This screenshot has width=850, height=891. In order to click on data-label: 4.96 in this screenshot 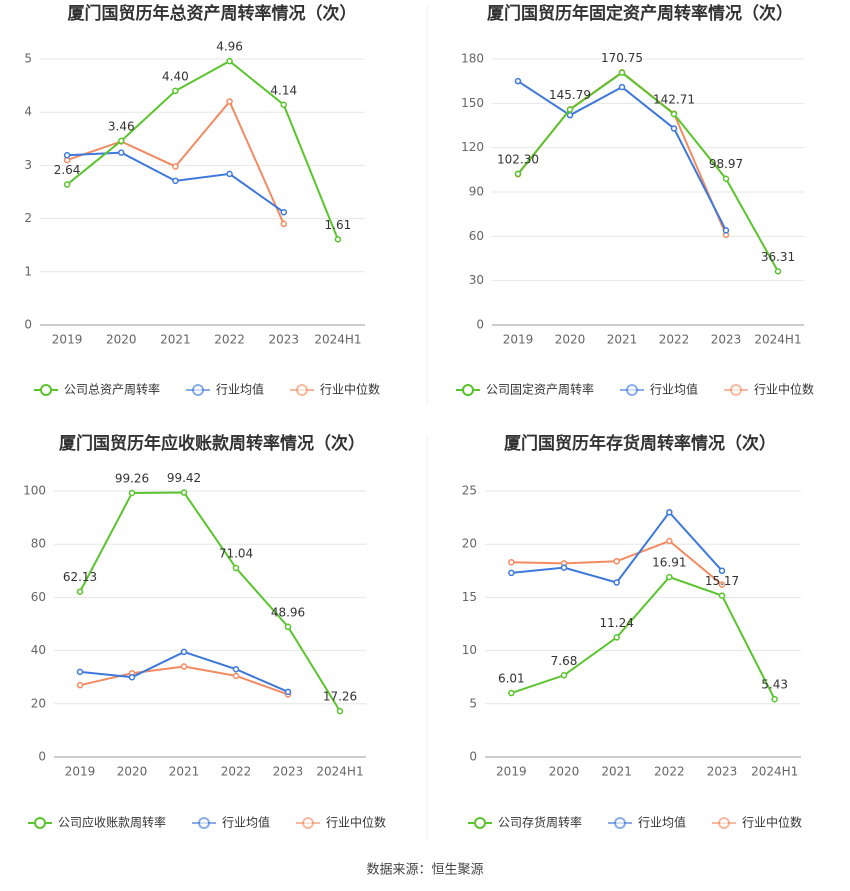, I will do `click(229, 47)`.